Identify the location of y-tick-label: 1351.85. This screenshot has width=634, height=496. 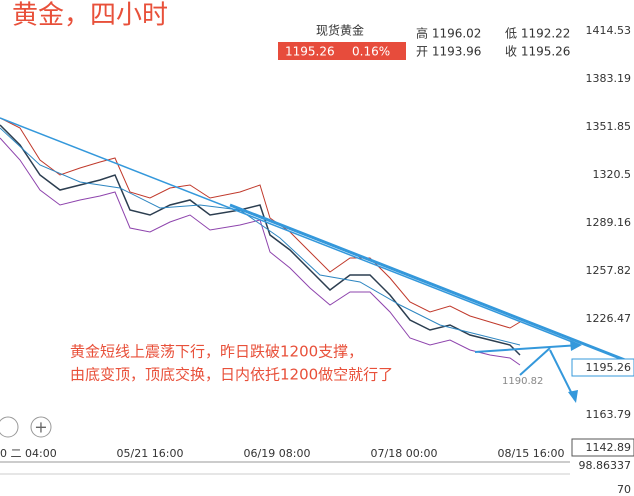
(609, 126).